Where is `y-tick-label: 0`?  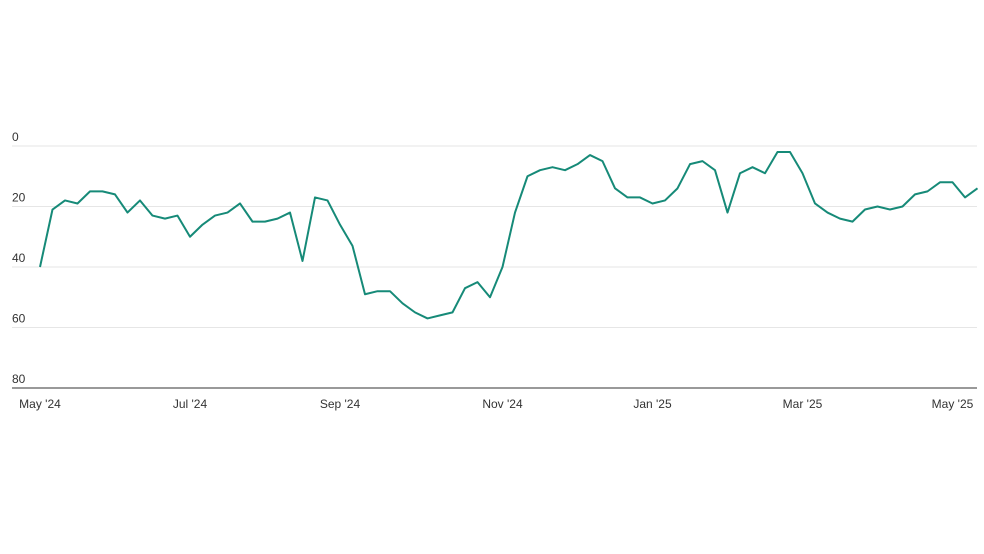 y-tick-label: 0 is located at coordinates (15, 137).